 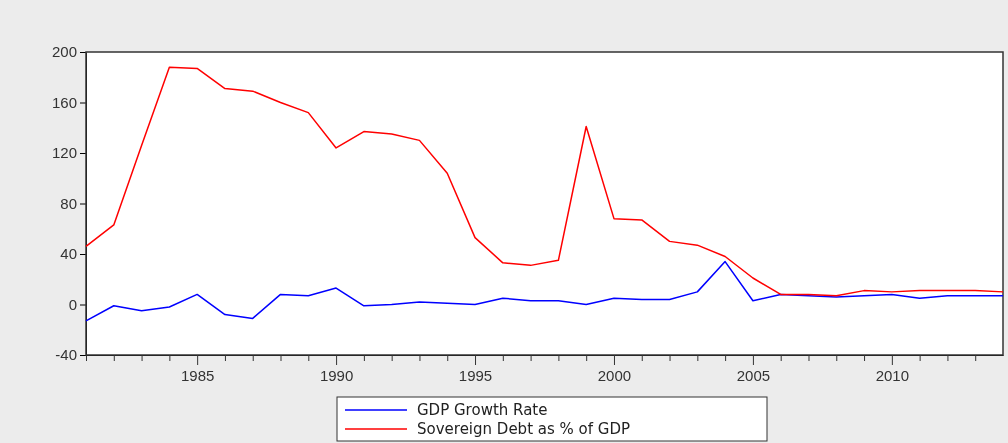 I want to click on y-tick-label: 120, so click(x=64, y=153).